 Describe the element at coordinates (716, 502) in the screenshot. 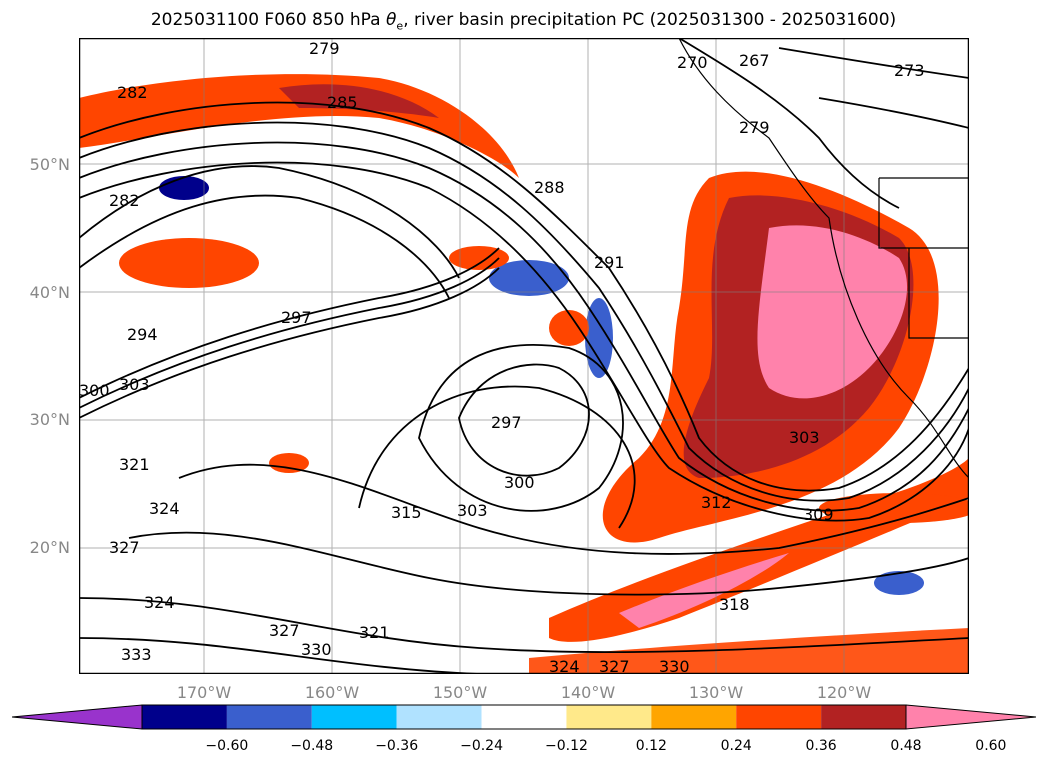

I see `contour-label: 312` at that location.